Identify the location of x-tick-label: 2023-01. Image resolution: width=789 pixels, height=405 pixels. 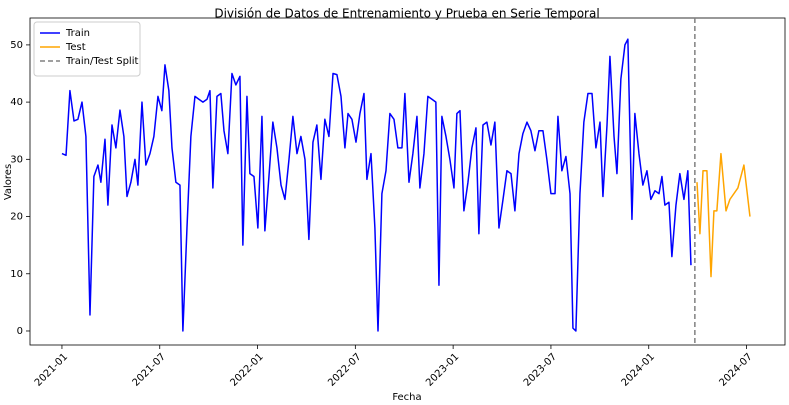
(442, 369).